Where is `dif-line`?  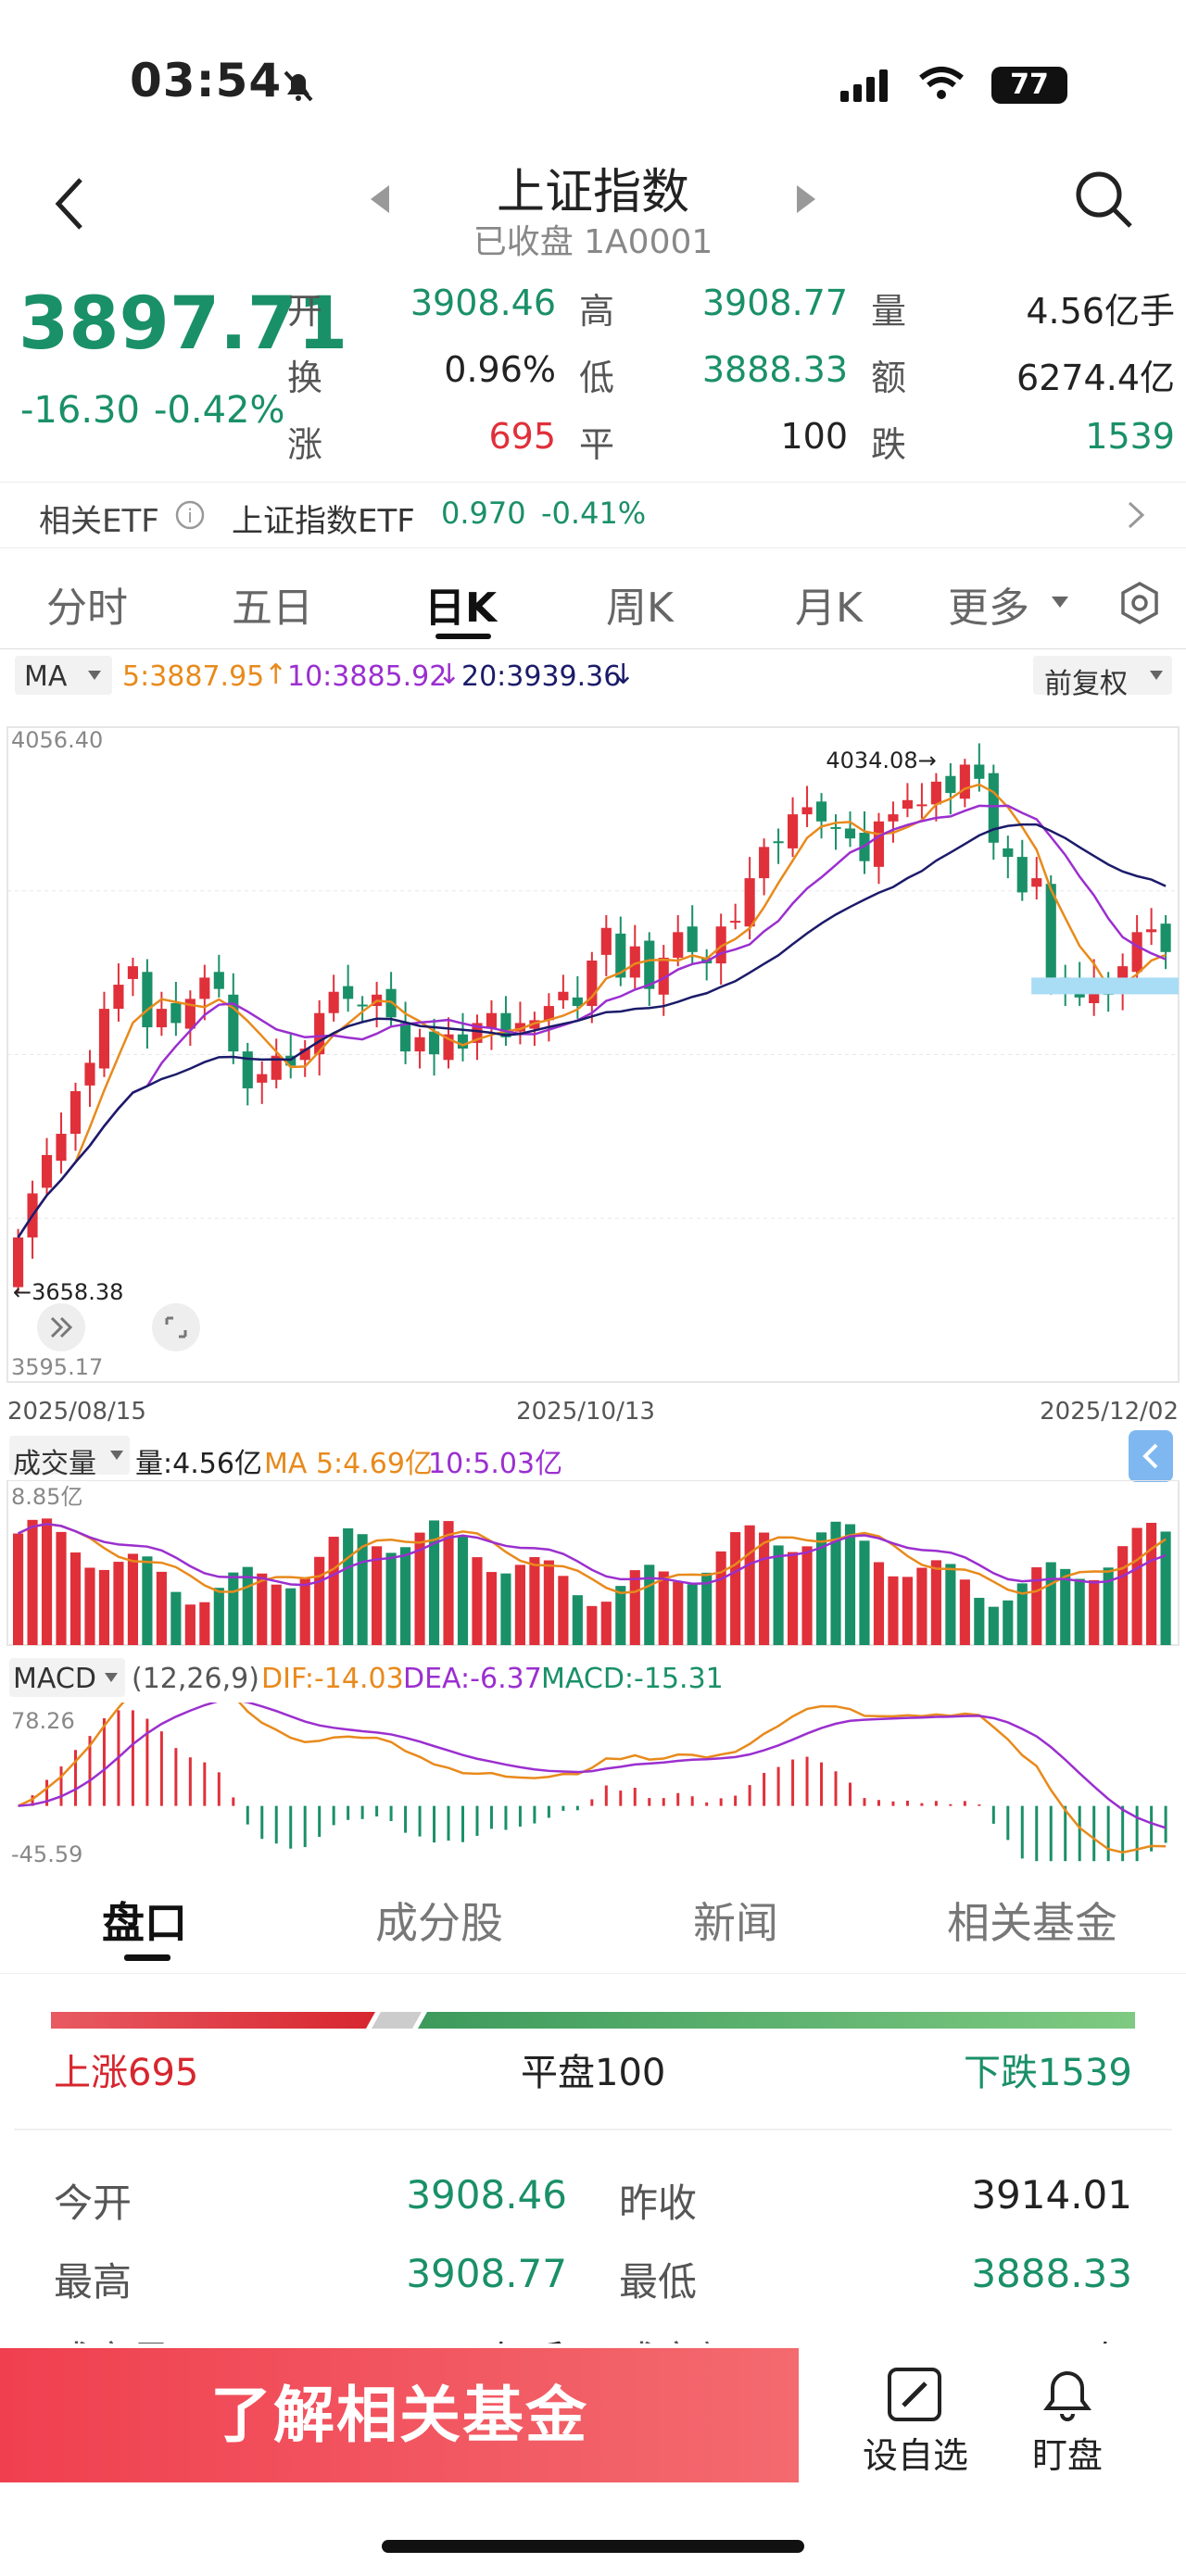 dif-line is located at coordinates (592, 1778).